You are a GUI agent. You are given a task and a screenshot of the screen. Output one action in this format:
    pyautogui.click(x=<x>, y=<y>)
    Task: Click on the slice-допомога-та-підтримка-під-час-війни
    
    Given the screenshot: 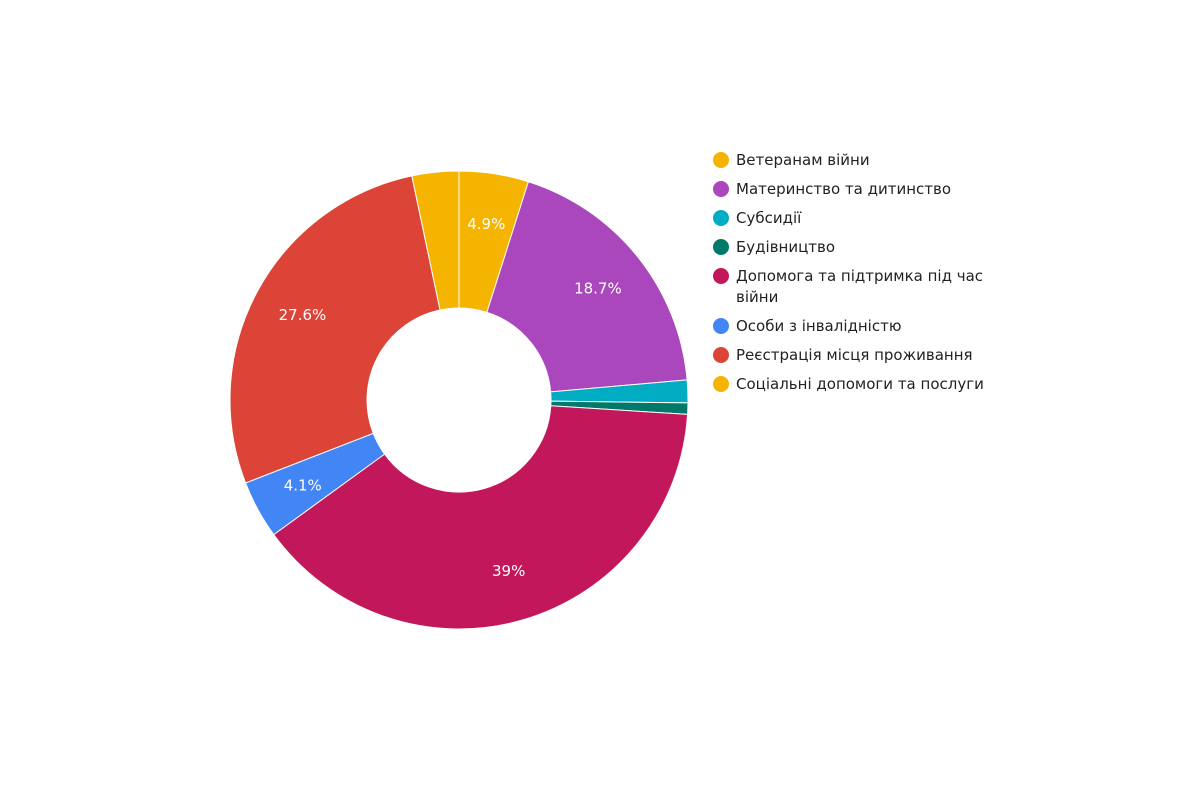 What is the action you would take?
    pyautogui.click(x=481, y=517)
    